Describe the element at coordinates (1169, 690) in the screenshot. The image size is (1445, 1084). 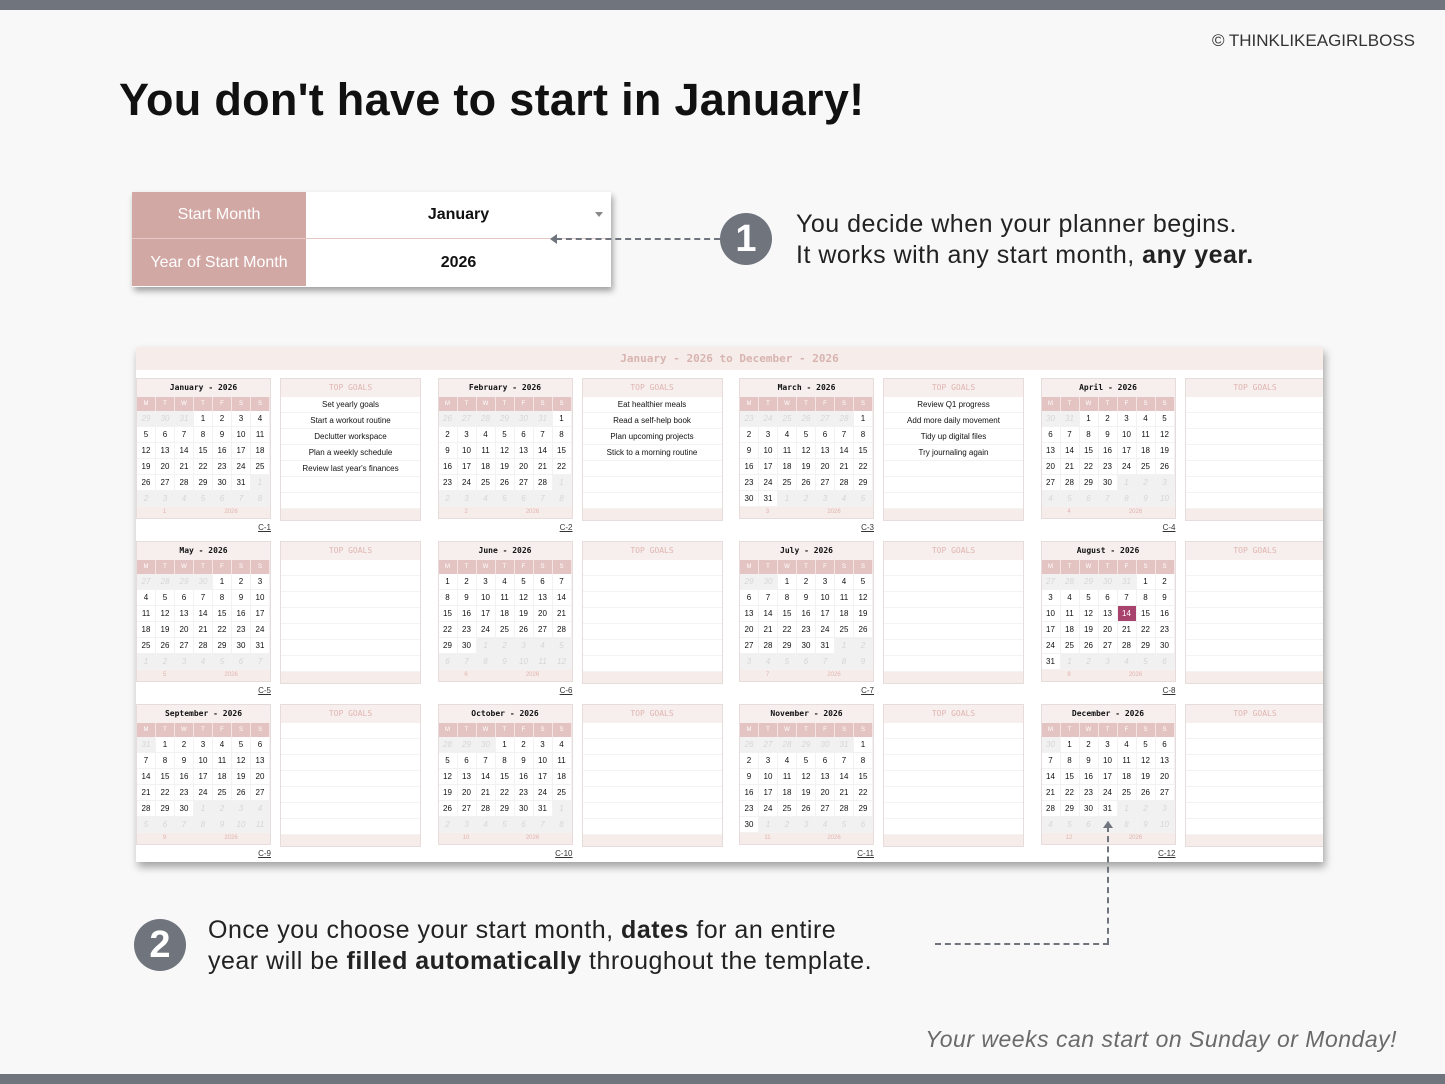
I see `month-link: C-8` at that location.